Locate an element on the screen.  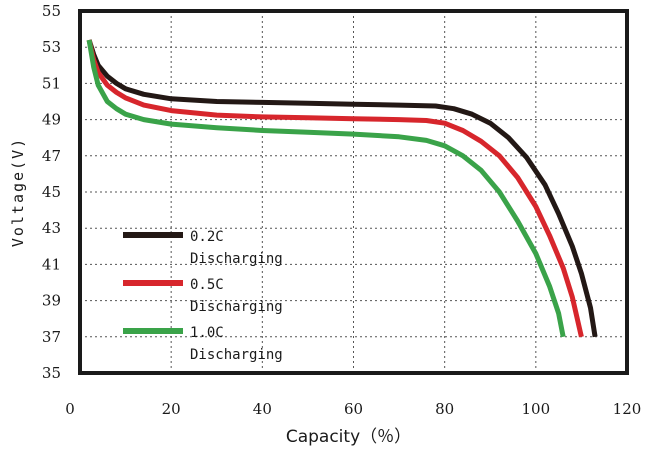
y-tick-label: 51 is located at coordinates (51, 83).